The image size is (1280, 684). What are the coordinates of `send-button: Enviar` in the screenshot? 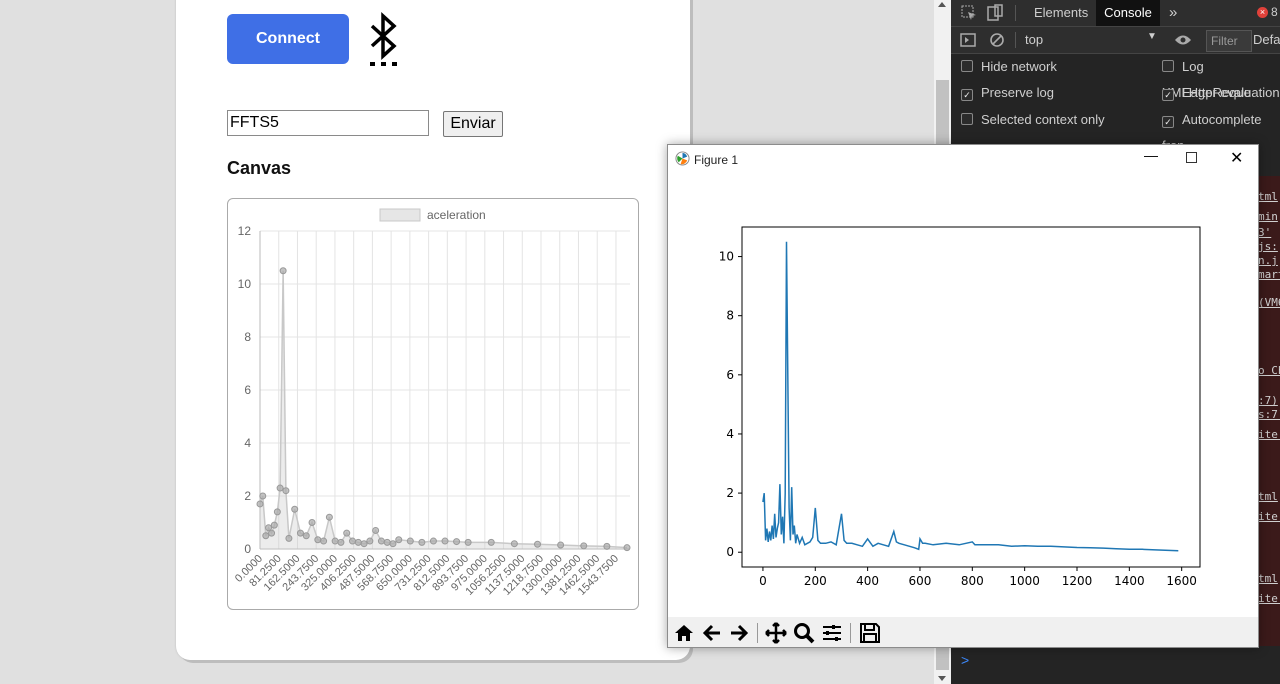 It's located at (473, 124).